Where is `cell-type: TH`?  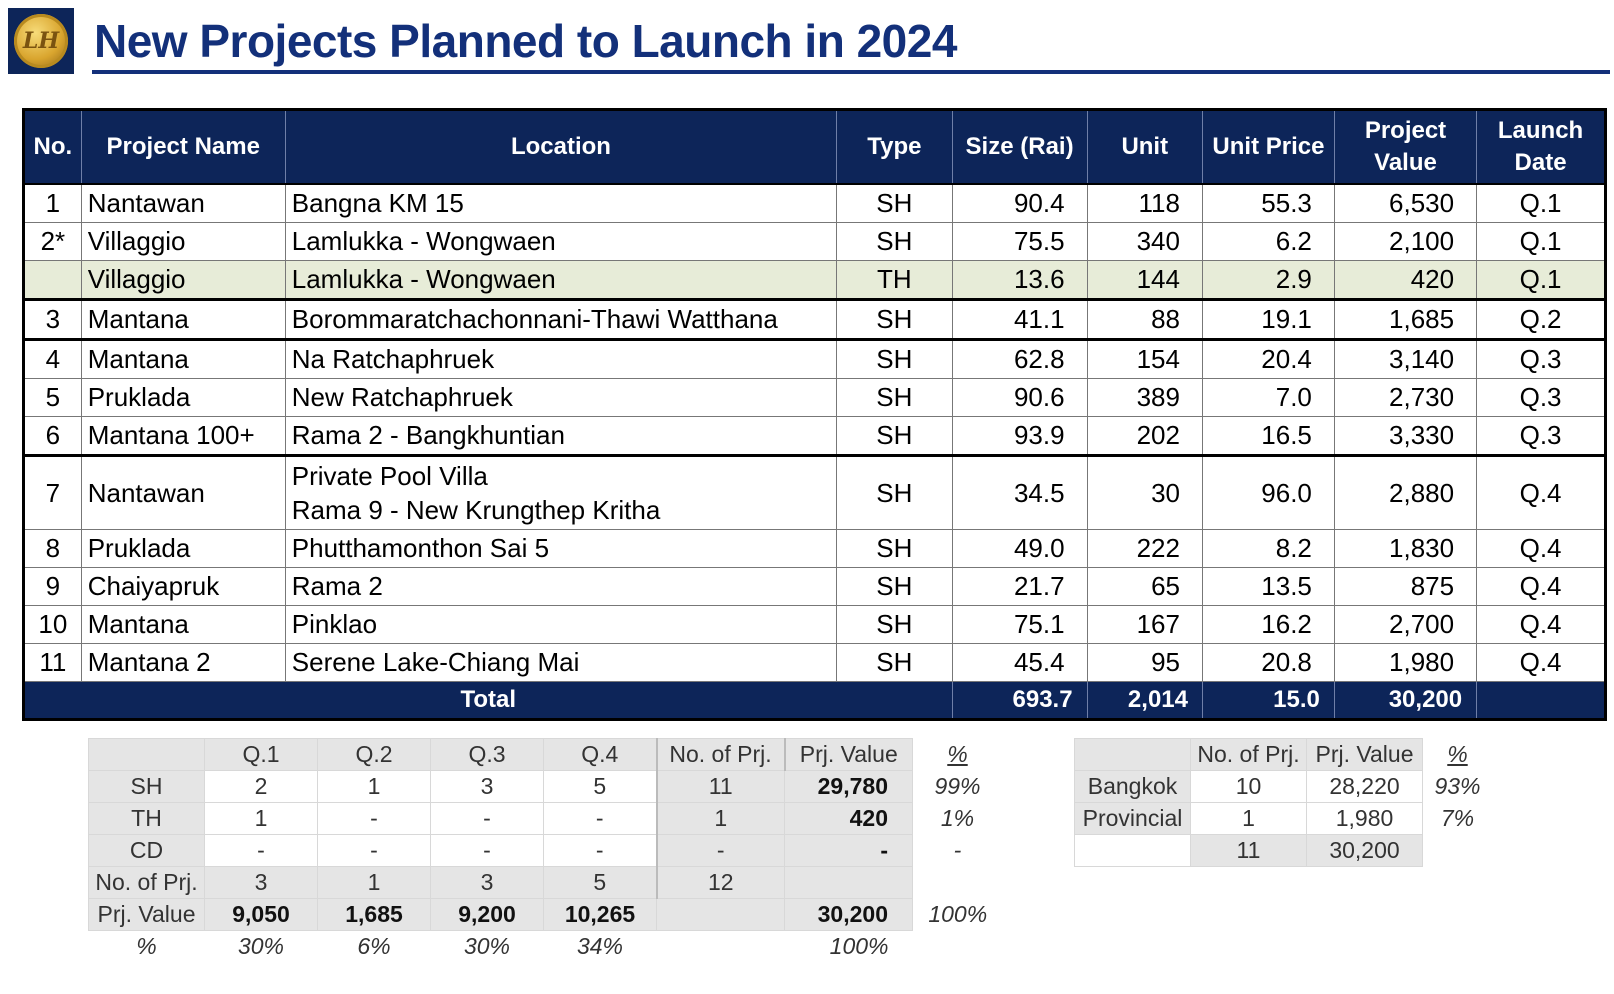
cell-type: TH is located at coordinates (894, 280).